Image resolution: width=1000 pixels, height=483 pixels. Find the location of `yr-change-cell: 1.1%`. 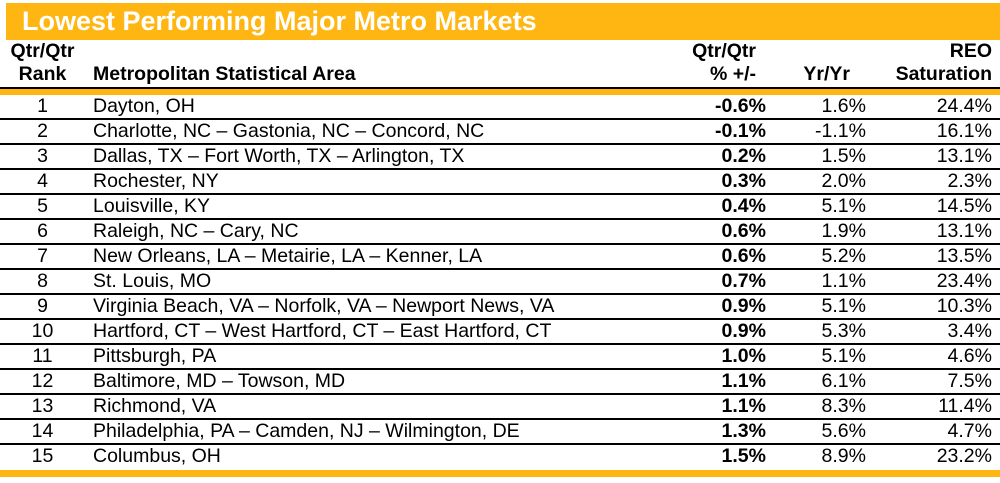

yr-change-cell: 1.1% is located at coordinates (818, 282).